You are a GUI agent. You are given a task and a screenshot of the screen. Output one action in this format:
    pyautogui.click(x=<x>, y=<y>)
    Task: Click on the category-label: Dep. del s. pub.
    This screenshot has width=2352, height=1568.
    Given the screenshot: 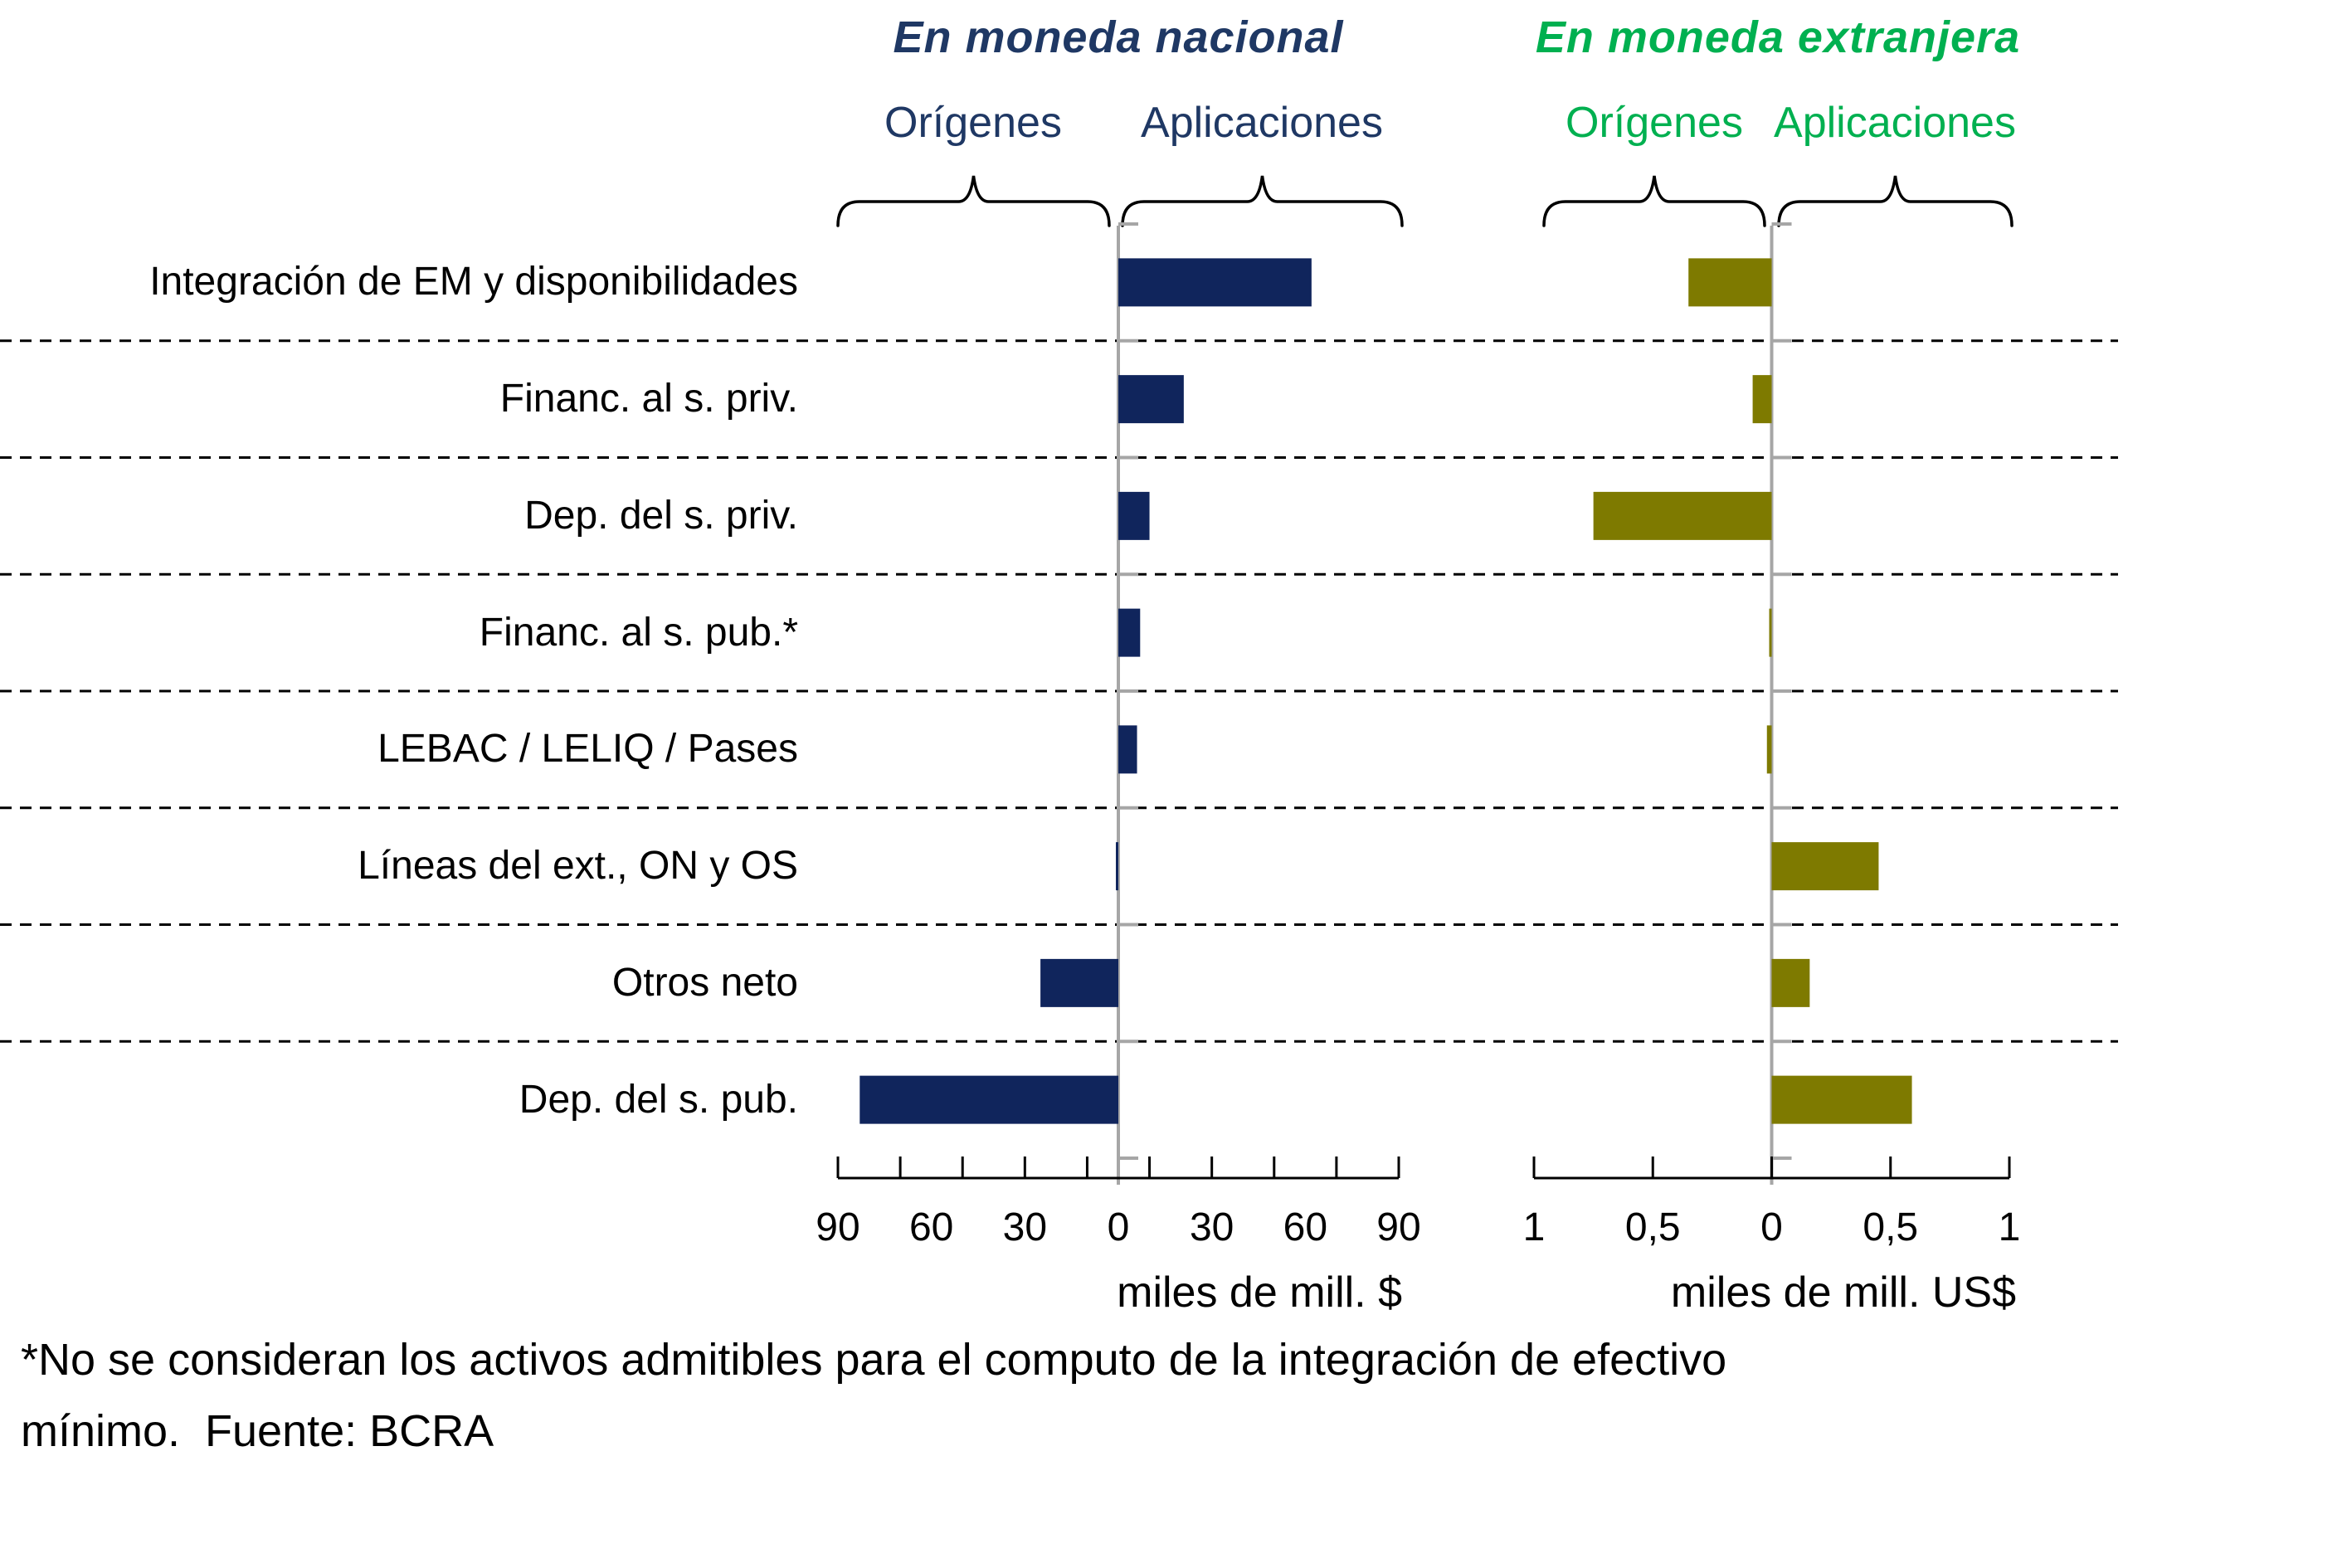 What is the action you would take?
    pyautogui.click(x=658, y=1099)
    